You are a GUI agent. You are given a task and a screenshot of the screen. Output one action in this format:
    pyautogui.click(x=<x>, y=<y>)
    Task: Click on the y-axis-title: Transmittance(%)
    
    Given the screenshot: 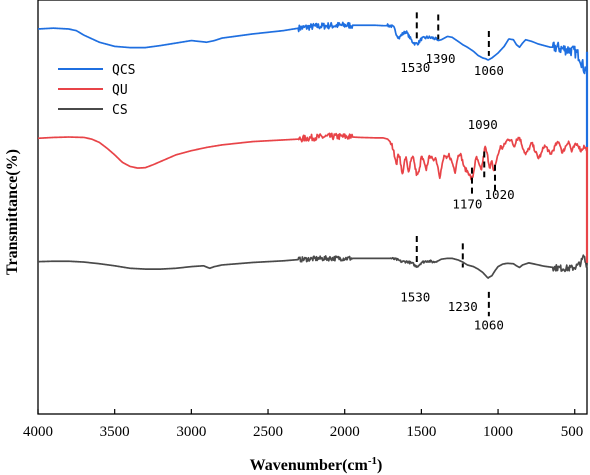 What is the action you would take?
    pyautogui.click(x=12, y=212)
    